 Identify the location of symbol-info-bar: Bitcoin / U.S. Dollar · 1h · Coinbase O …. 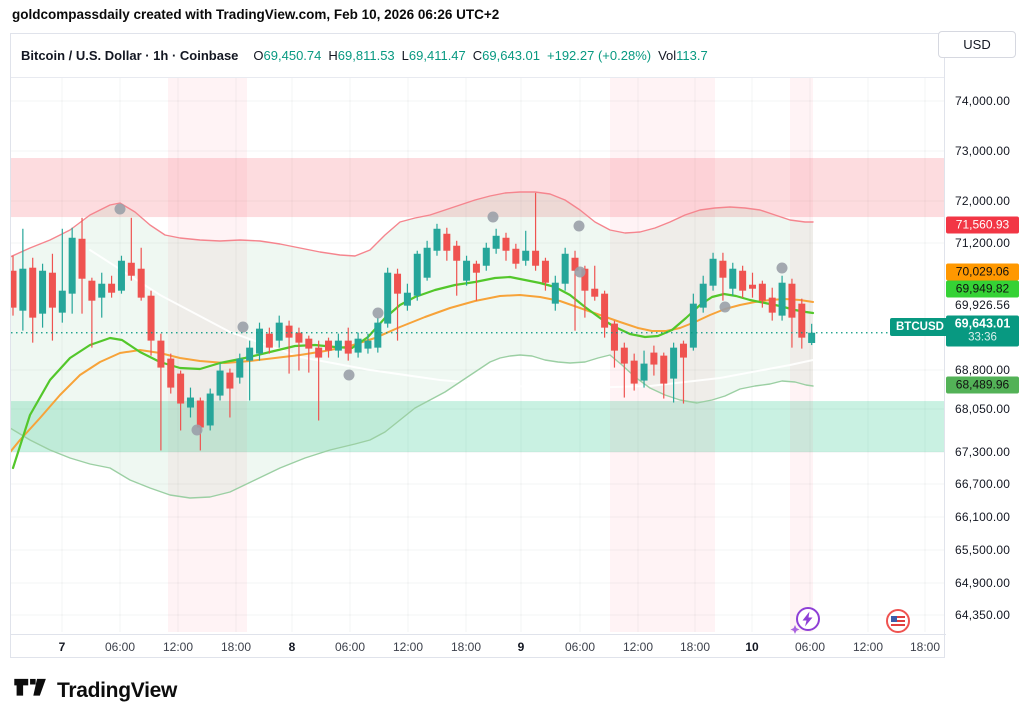
(477, 56).